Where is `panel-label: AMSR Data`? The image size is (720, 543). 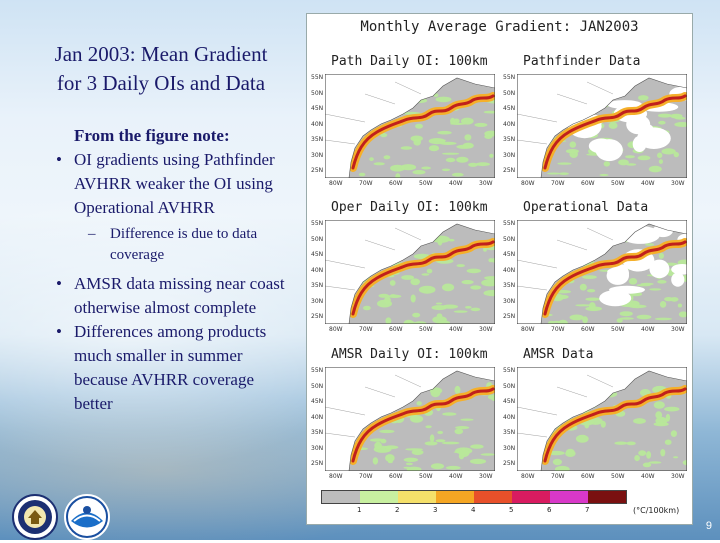 panel-label: AMSR Data is located at coordinates (558, 354).